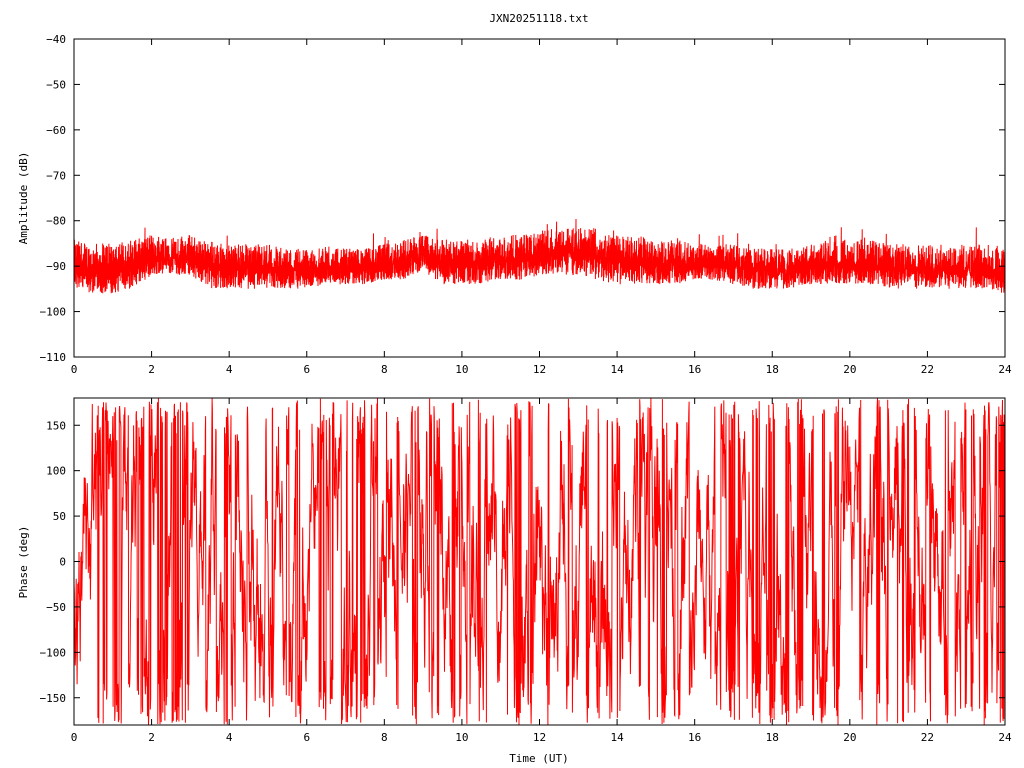 The width and height of the screenshot is (1024, 768). What do you see at coordinates (56, 130) in the screenshot?
I see `amplitude-ytick-label: −60` at bounding box center [56, 130].